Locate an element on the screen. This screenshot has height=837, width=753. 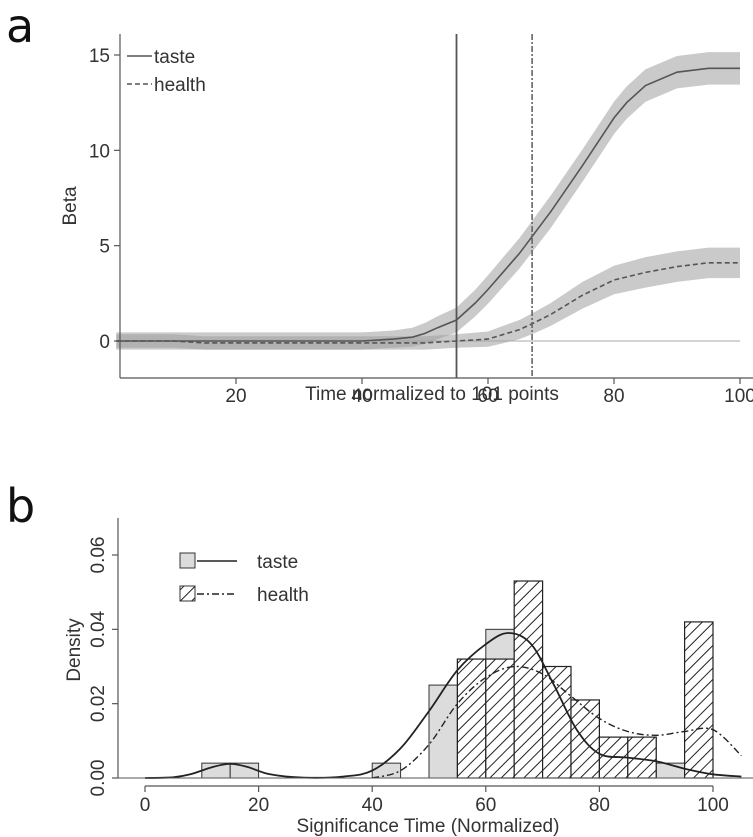
panel-b-letter: b is located at coordinates (20, 506).